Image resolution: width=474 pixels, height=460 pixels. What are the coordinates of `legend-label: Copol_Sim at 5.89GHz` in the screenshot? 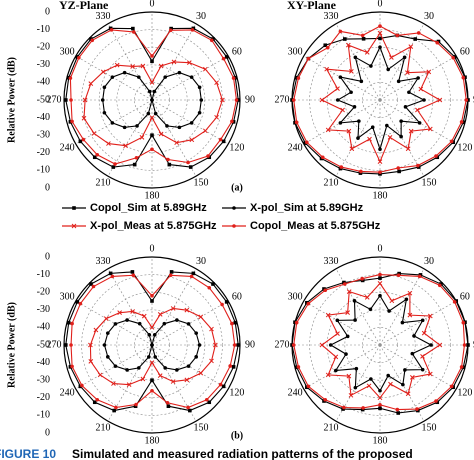 It's located at (148, 208).